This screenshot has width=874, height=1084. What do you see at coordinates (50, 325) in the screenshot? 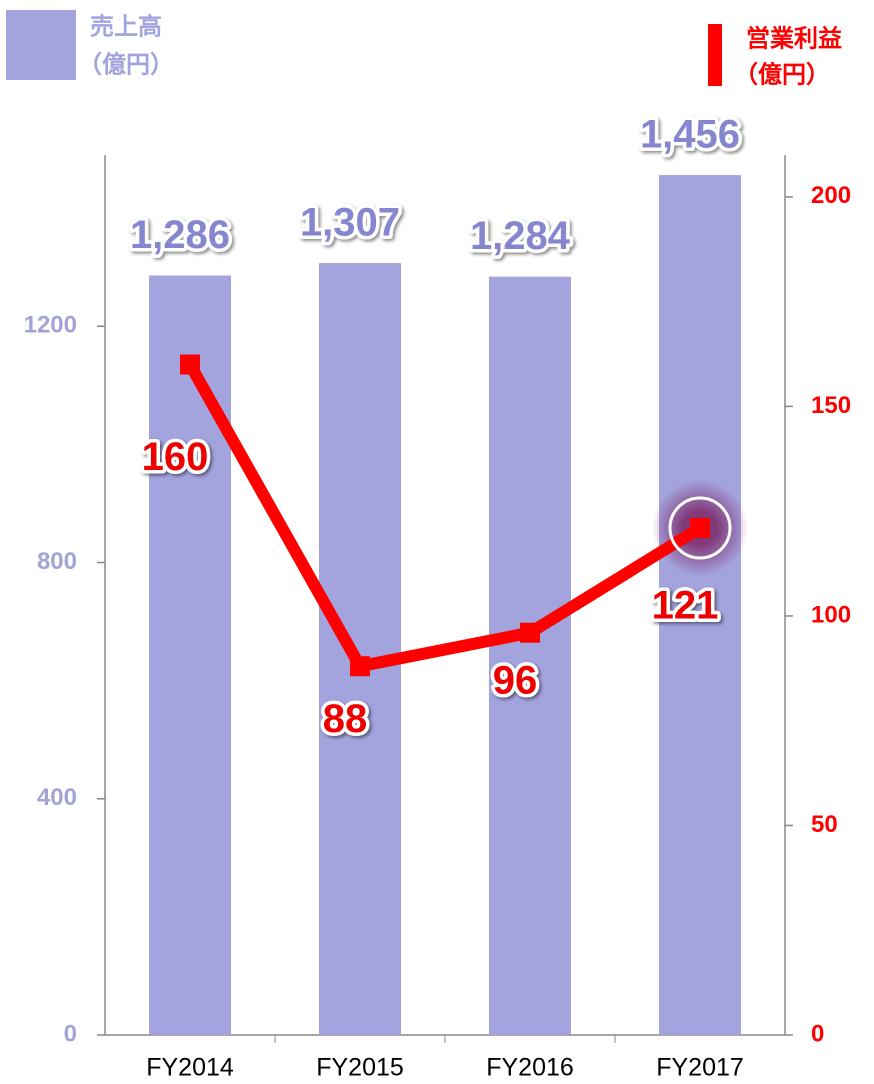
I see `y-tick-label: 1200` at bounding box center [50, 325].